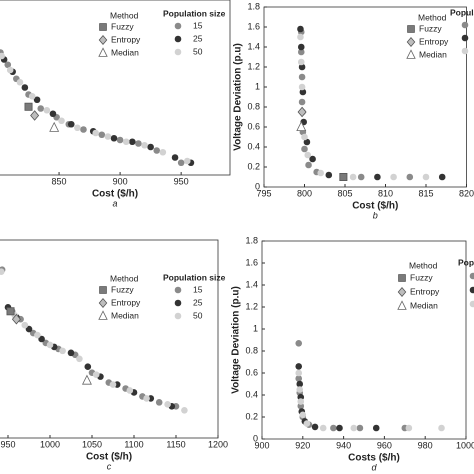 The height and width of the screenshot is (474, 474). I want to click on x-axis-label: Costs ($/h), so click(374, 458).